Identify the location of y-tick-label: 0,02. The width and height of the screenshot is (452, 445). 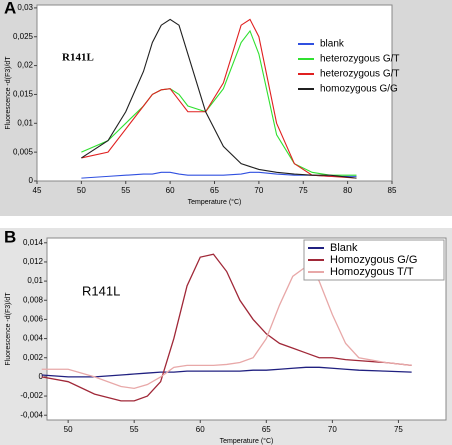
(25, 65).